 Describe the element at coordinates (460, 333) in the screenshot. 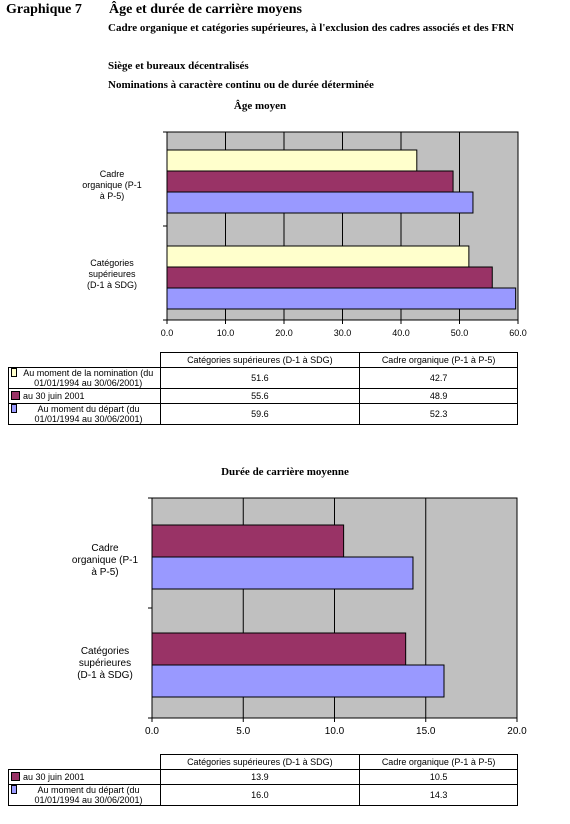

I see `x-tick-label: 50.0` at that location.